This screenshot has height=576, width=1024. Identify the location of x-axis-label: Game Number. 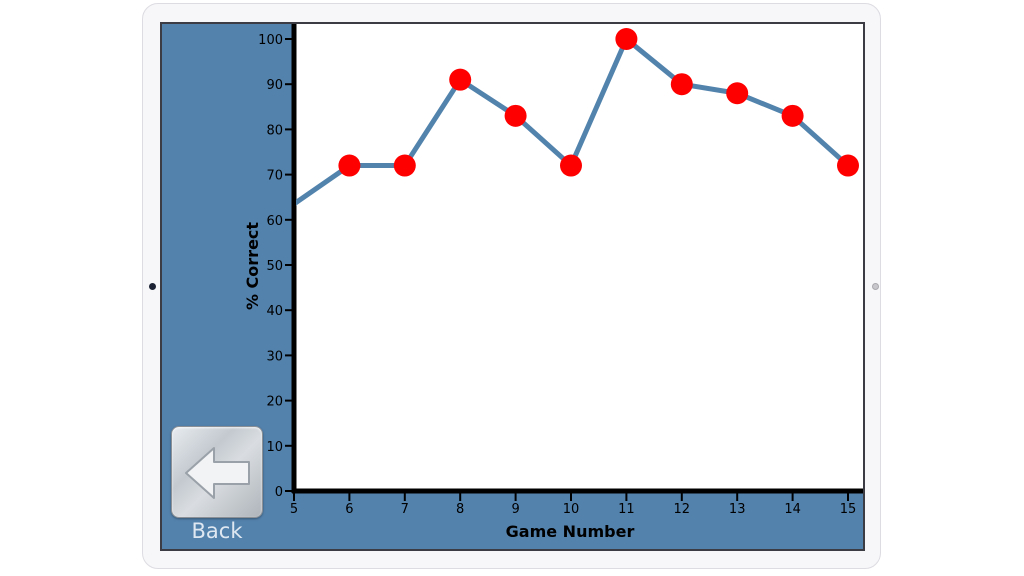
(570, 531).